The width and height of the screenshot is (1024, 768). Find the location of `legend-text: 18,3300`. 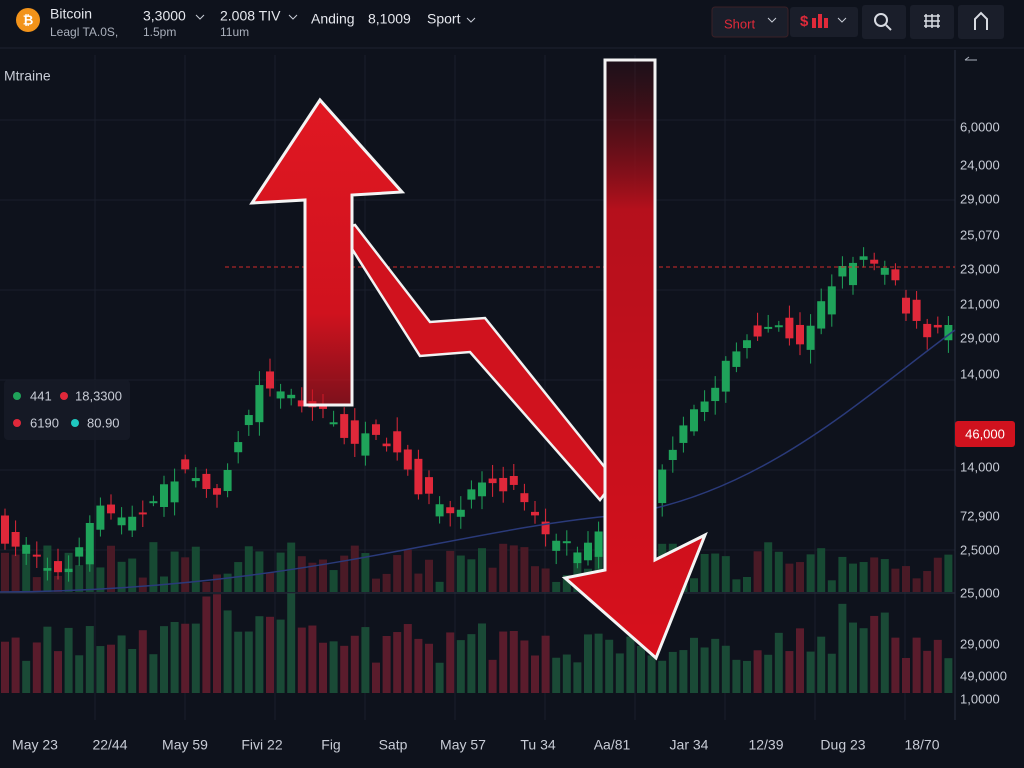

legend-text: 18,3300 is located at coordinates (98, 395).